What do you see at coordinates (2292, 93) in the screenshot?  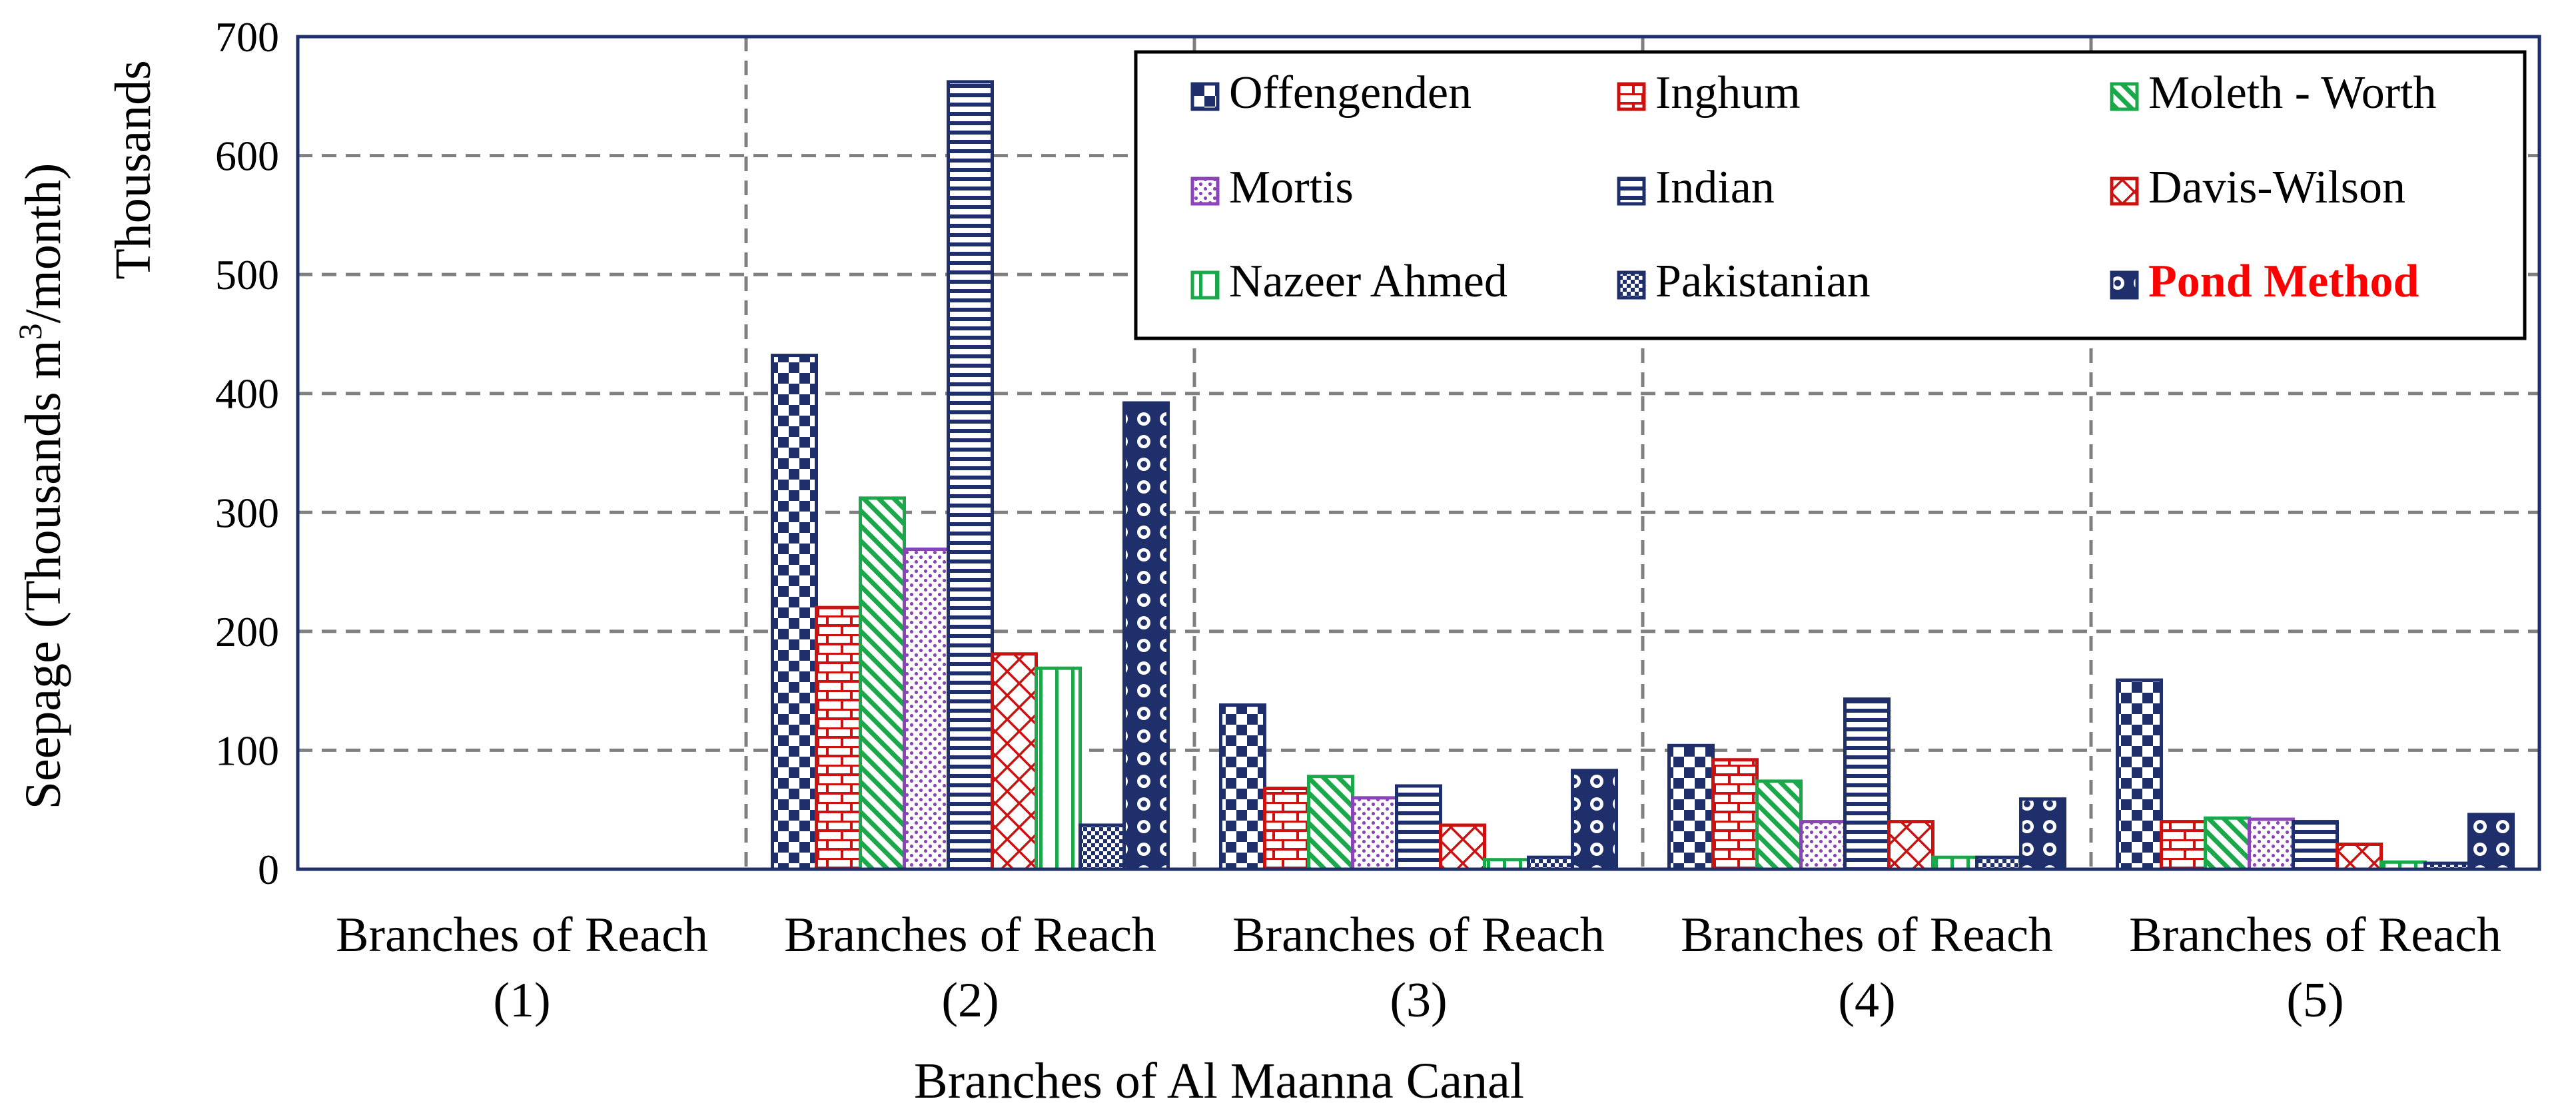 I see `legend-label-moleth-worth: Moleth - Worth` at bounding box center [2292, 93].